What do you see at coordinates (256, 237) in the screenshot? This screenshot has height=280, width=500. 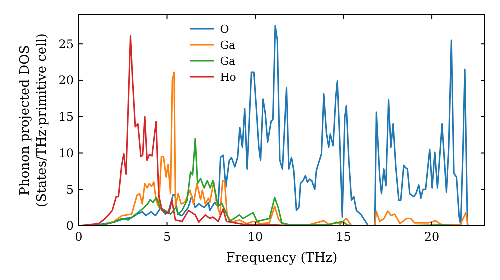 I see `x-tick-label: 10` at bounding box center [256, 237].